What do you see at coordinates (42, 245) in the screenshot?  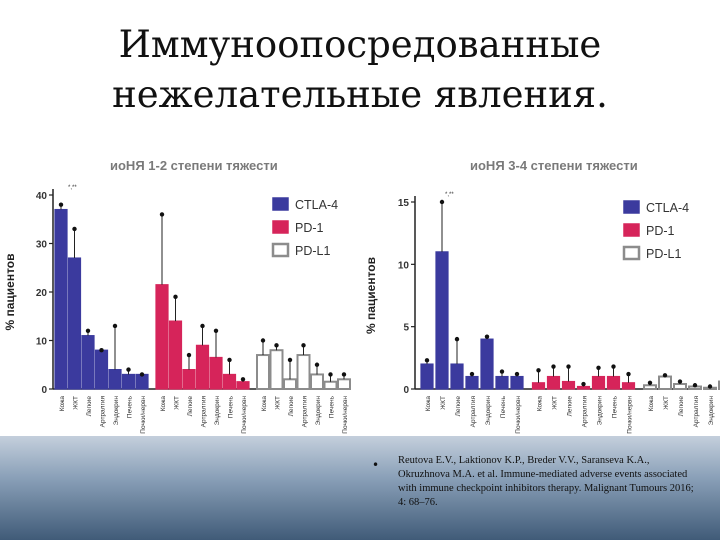 I see `y-tick-label: 30` at bounding box center [42, 245].